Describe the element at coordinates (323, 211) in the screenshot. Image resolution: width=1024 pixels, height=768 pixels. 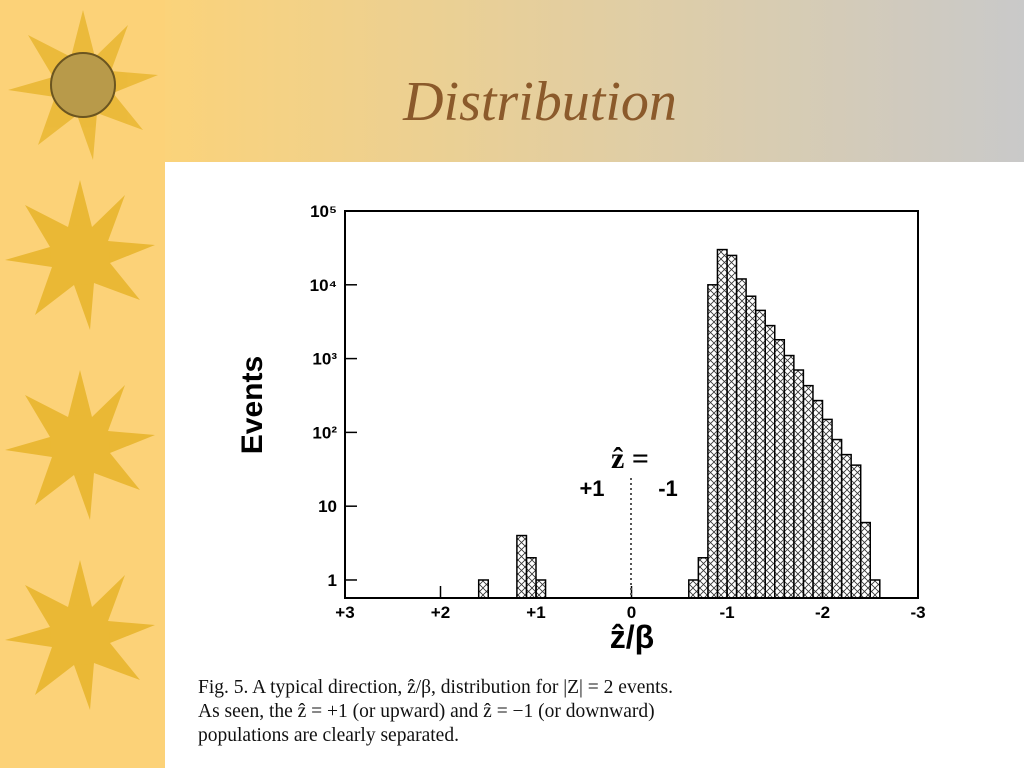
I see `y-tick-label: 10⁵` at that location.